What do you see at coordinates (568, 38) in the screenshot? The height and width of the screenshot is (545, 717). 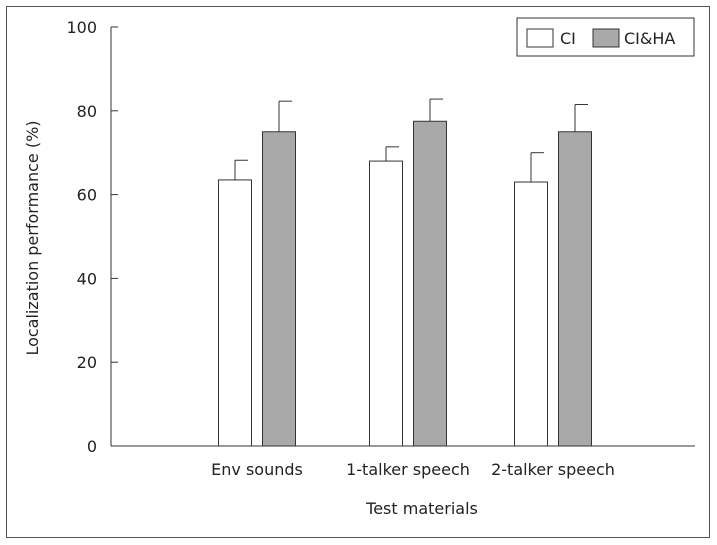 I see `legend-label: CI` at bounding box center [568, 38].